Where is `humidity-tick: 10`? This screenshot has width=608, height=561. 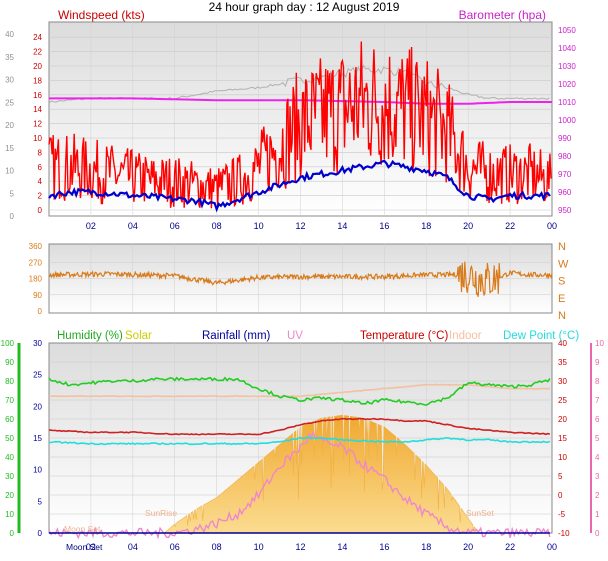
humidity-tick: 10 is located at coordinates (9, 514).